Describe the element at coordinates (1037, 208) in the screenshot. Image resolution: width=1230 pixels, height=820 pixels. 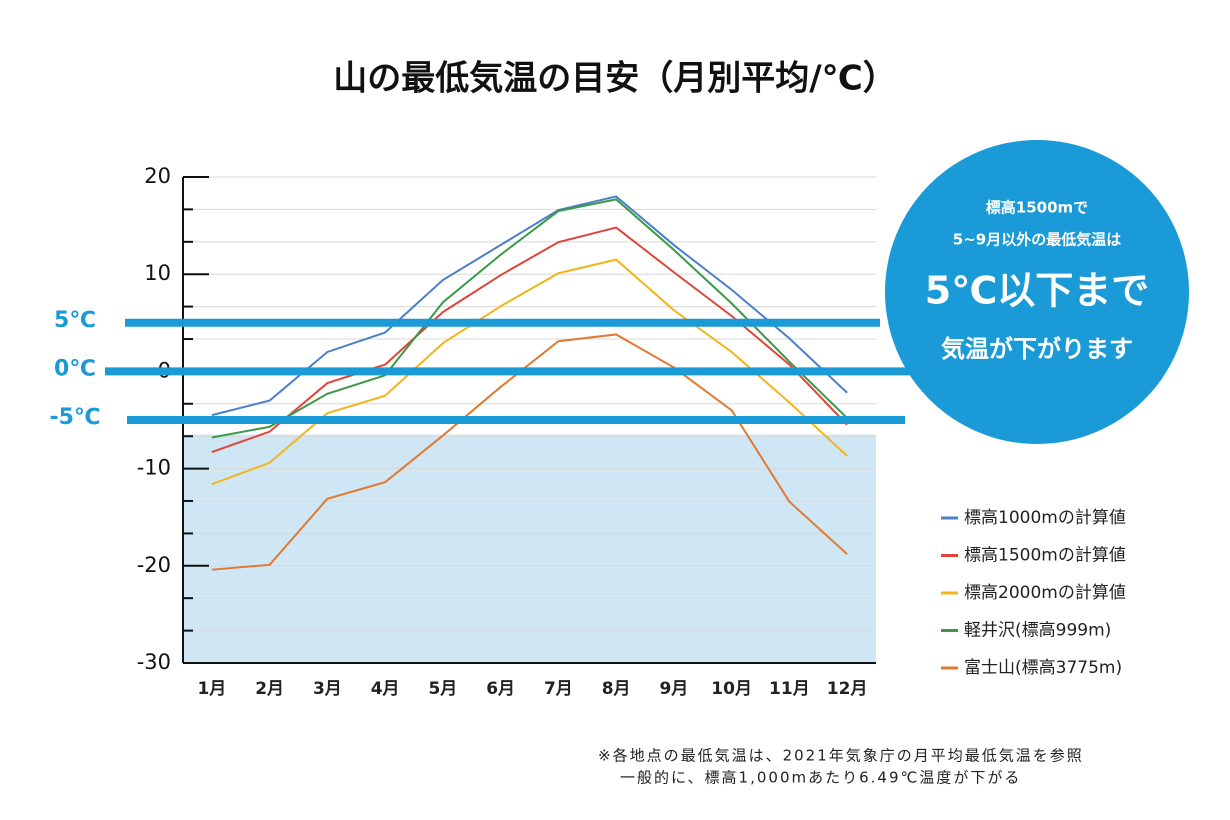
I see `callout-text: 標高1500mで` at that location.